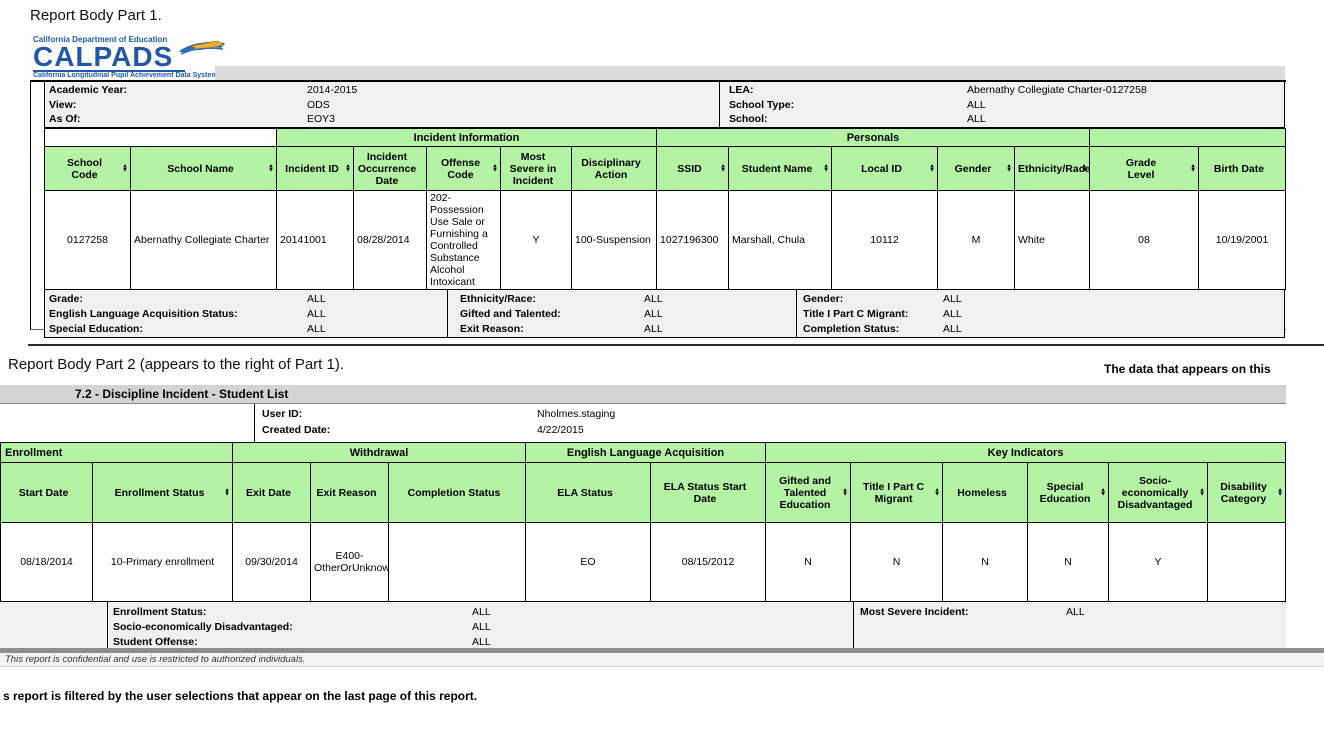 The width and height of the screenshot is (1324, 740). Describe the element at coordinates (510, 313) in the screenshot. I see `filter-label: Gifted and Talented:` at that location.